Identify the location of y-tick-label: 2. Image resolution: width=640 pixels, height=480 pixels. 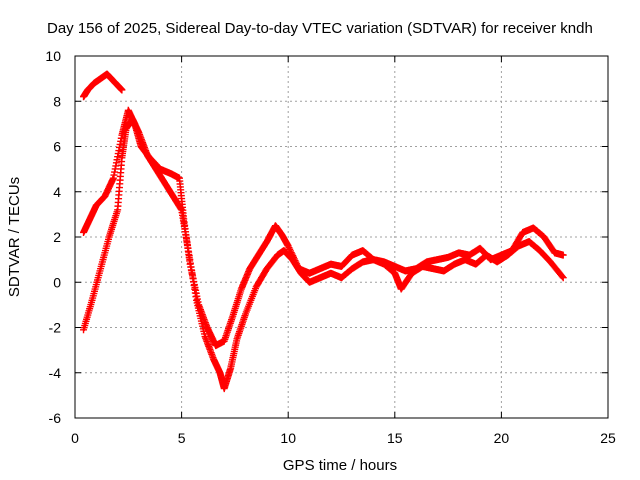
(57, 237).